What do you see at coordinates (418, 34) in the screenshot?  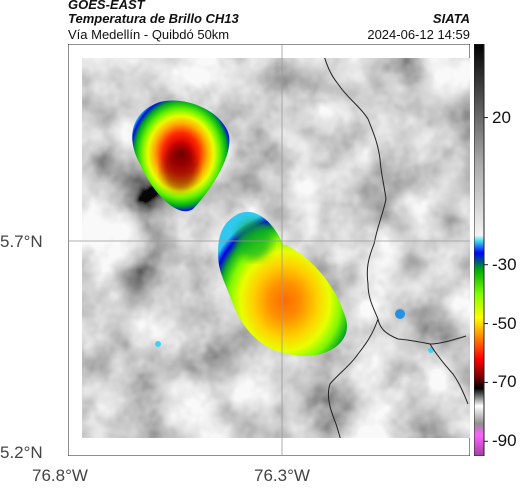 I see `datetime-label: 2024-06-12 14:59` at bounding box center [418, 34].